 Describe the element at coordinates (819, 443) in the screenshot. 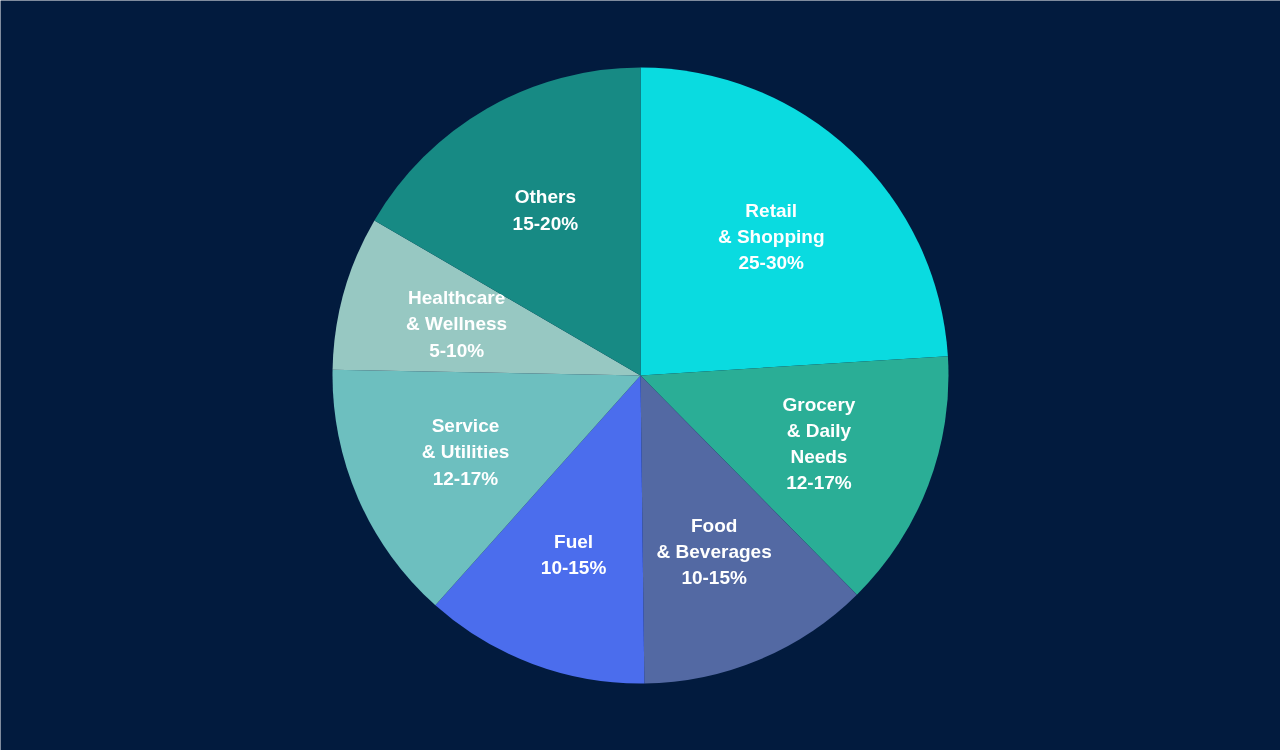

I see `slice-label: Grocery & Daily Needs 12-17%` at that location.